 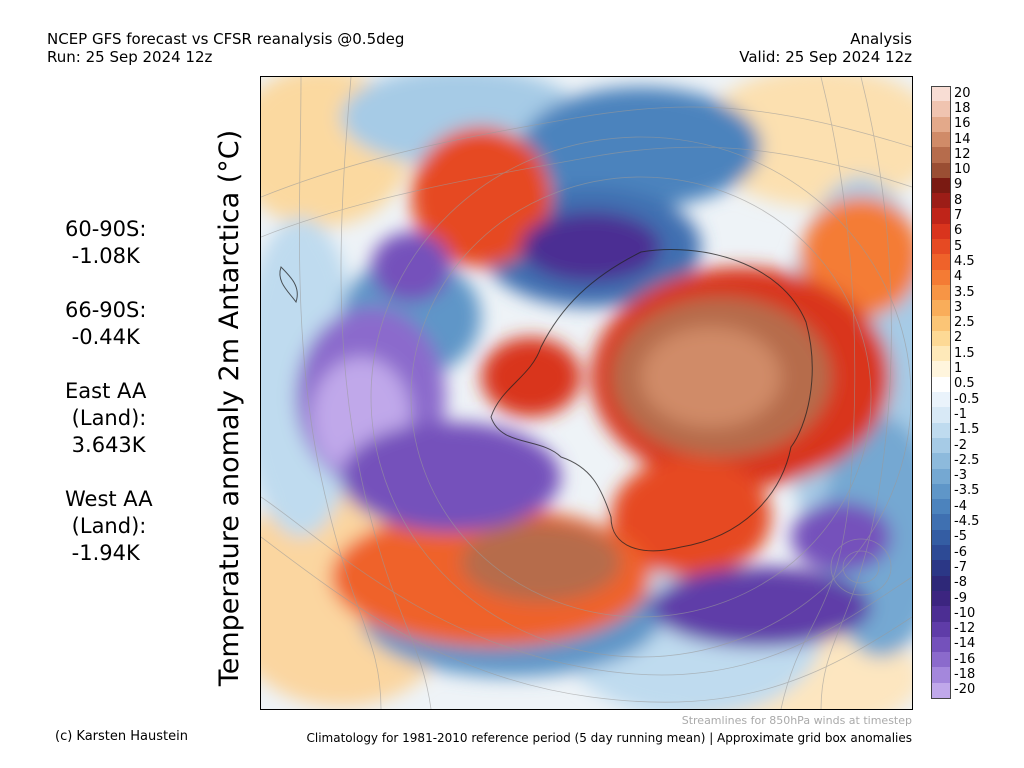 I want to click on colorbar-label: -4, so click(x=960, y=506).